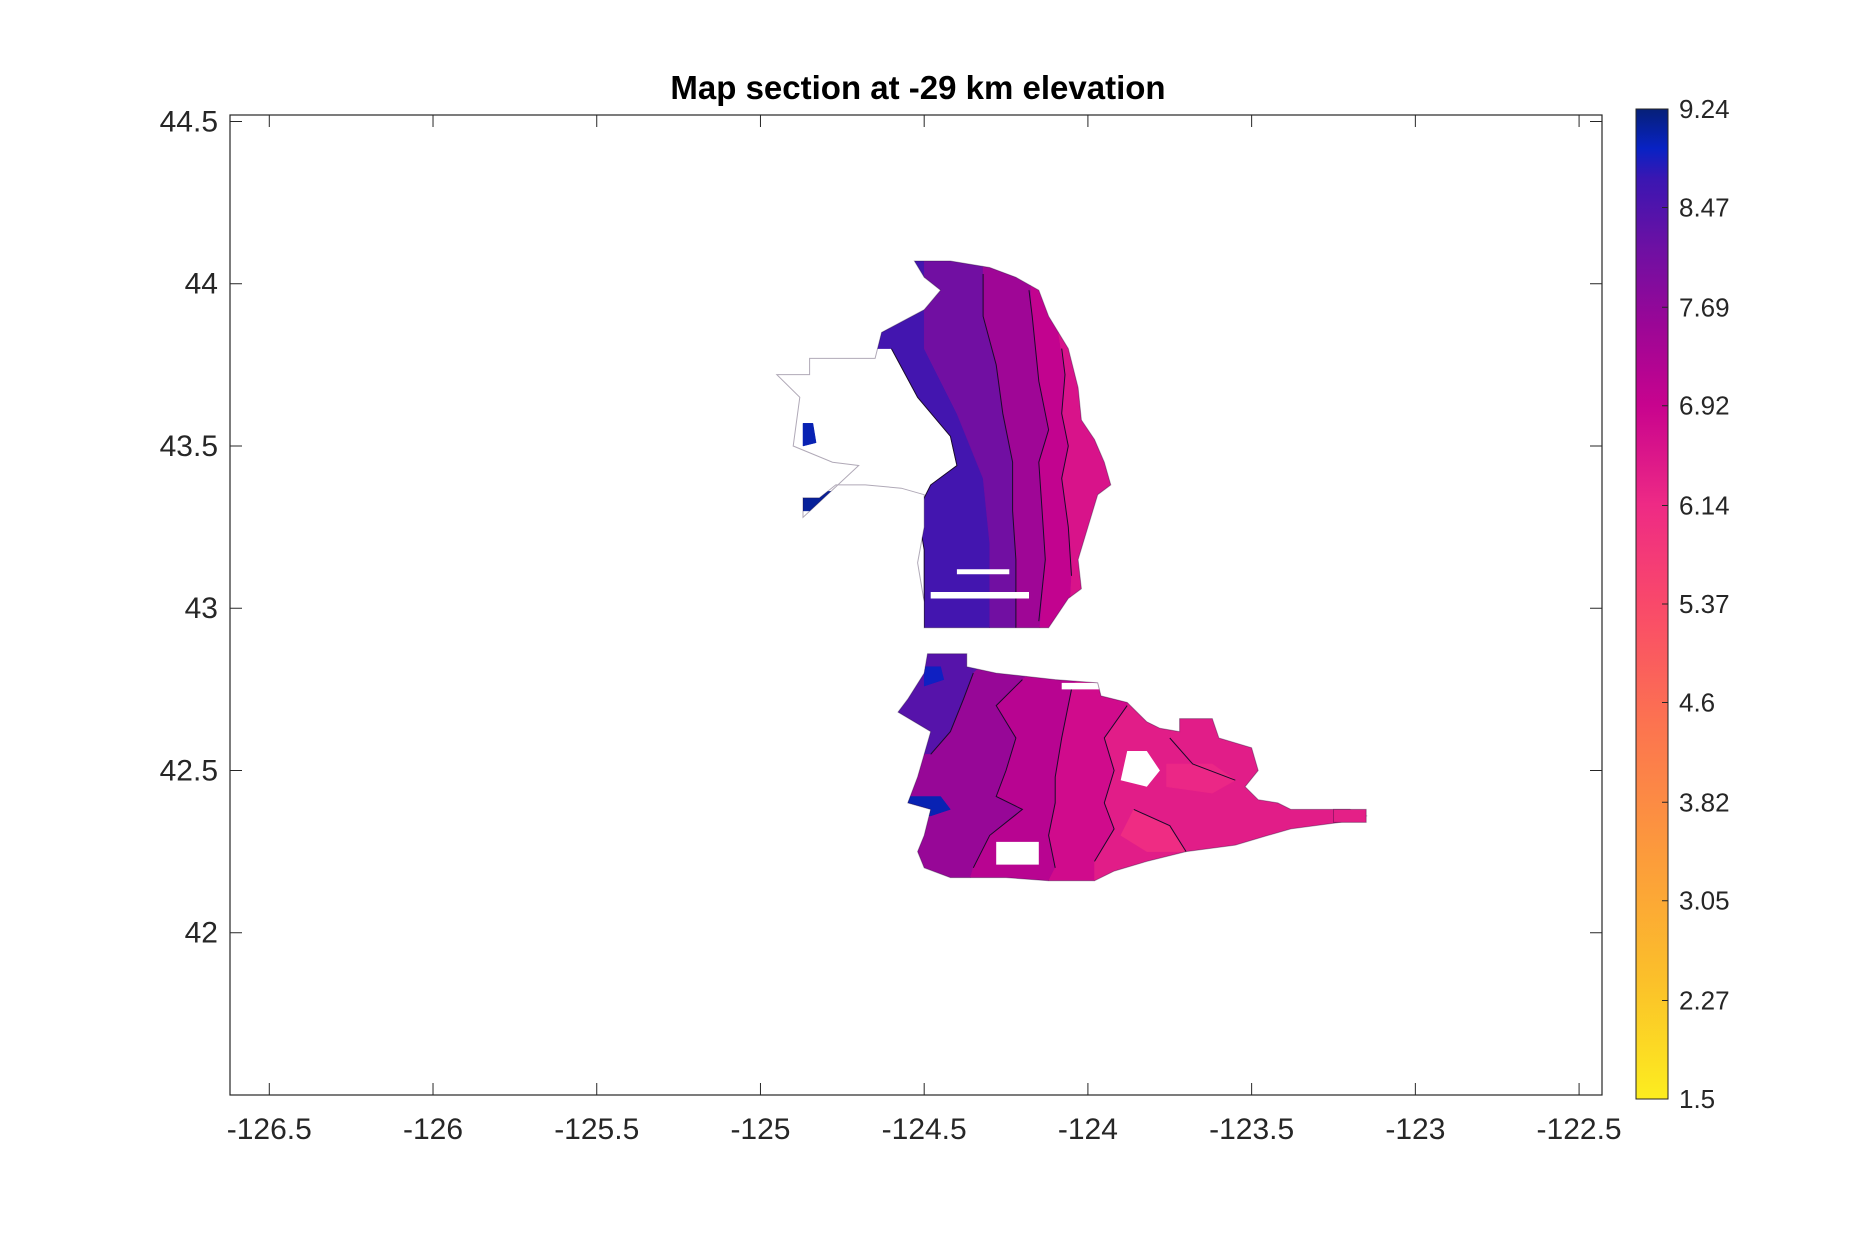 The image size is (1875, 1250). I want to click on y-tick-label: 42.5, so click(189, 770).